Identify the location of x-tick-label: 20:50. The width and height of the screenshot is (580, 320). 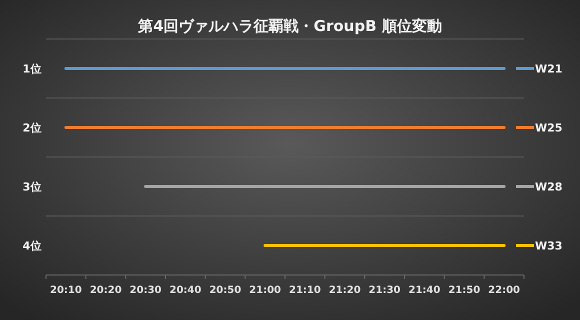
(225, 290).